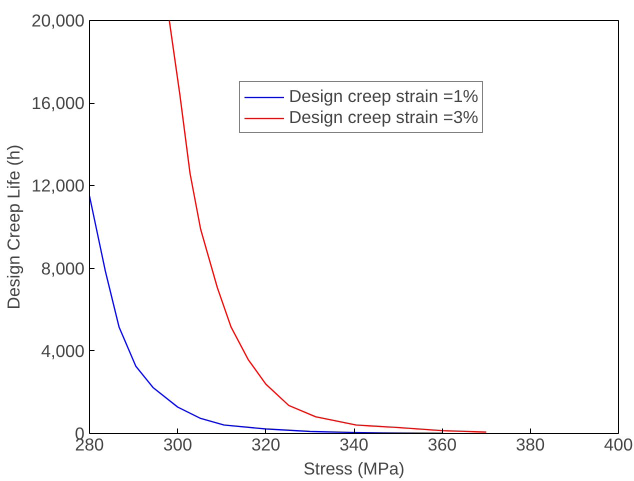  I want to click on x-tick-label: 320, so click(265, 444).